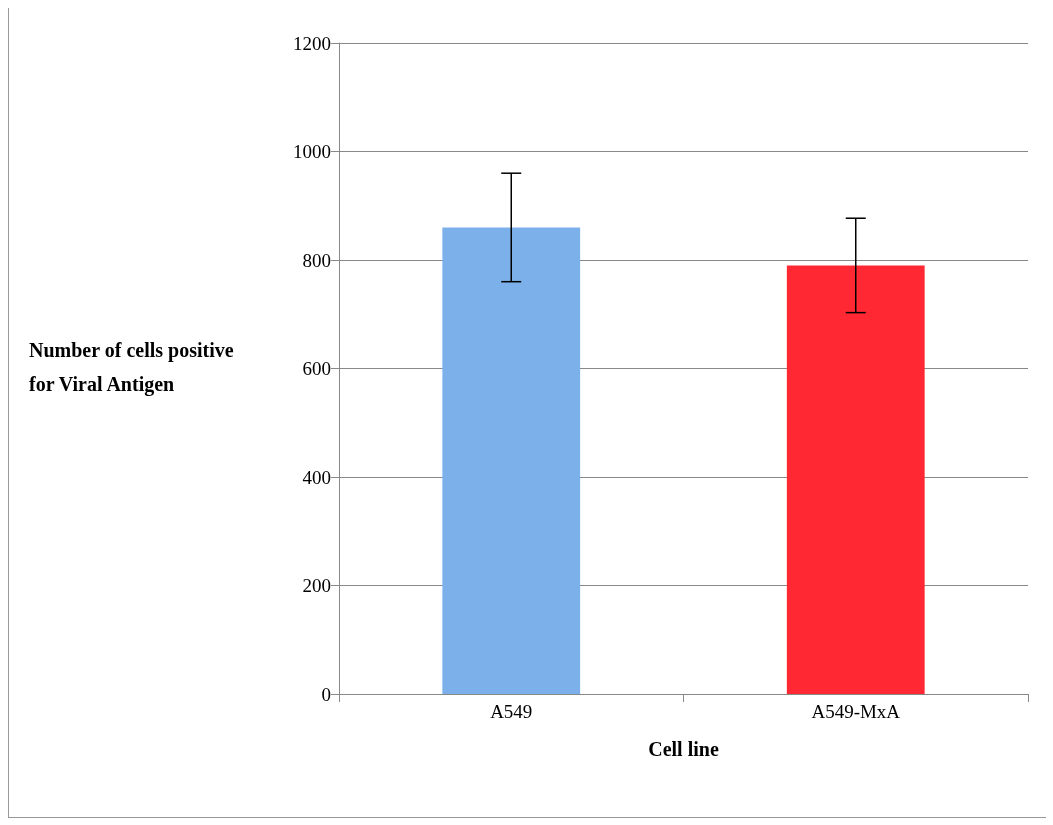 This screenshot has width=1053, height=825. Describe the element at coordinates (683, 749) in the screenshot. I see `x-axis-title: Cell line` at that location.